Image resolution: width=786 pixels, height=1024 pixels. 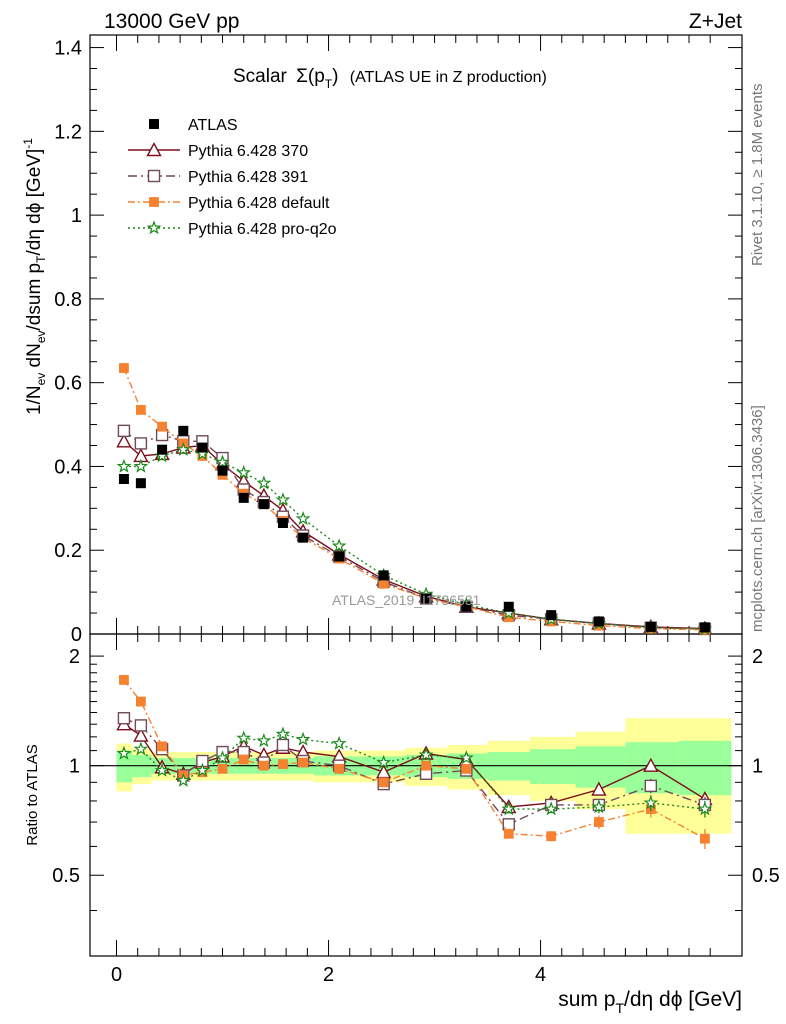 What do you see at coordinates (262, 229) in the screenshot?
I see `legend-label: Pythia 6.428 pro-q2o` at bounding box center [262, 229].